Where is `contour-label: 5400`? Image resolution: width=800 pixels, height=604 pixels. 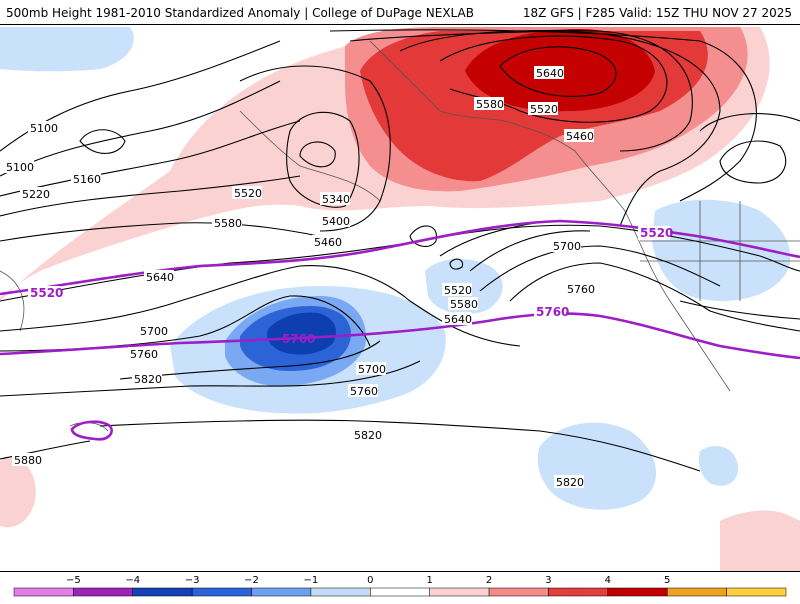 contour-label: 5400 is located at coordinates (336, 221).